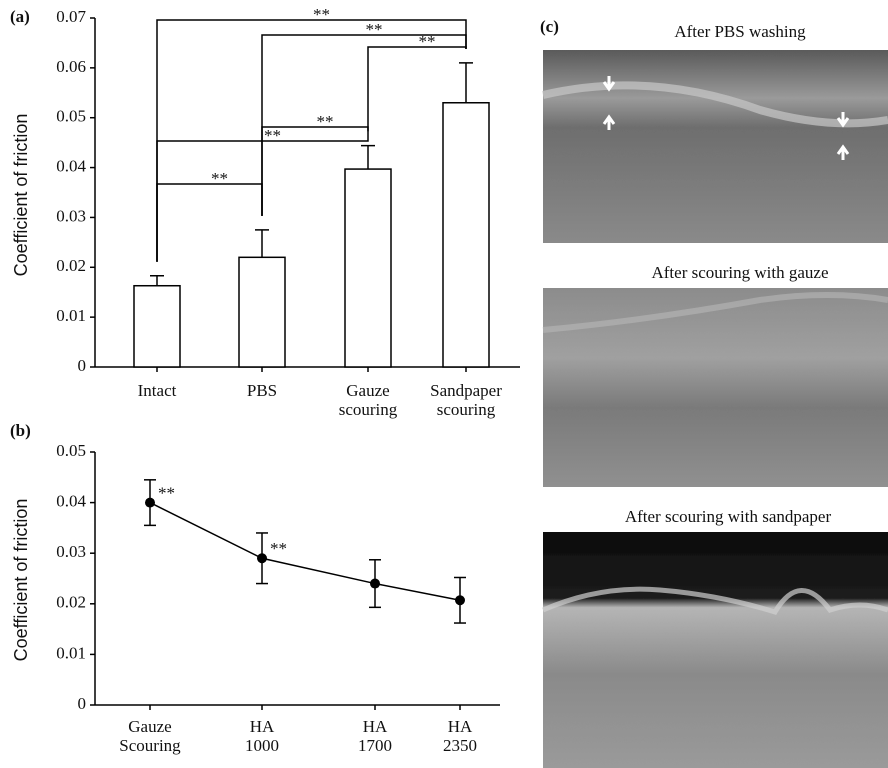  I want to click on series-line, so click(305, 551).